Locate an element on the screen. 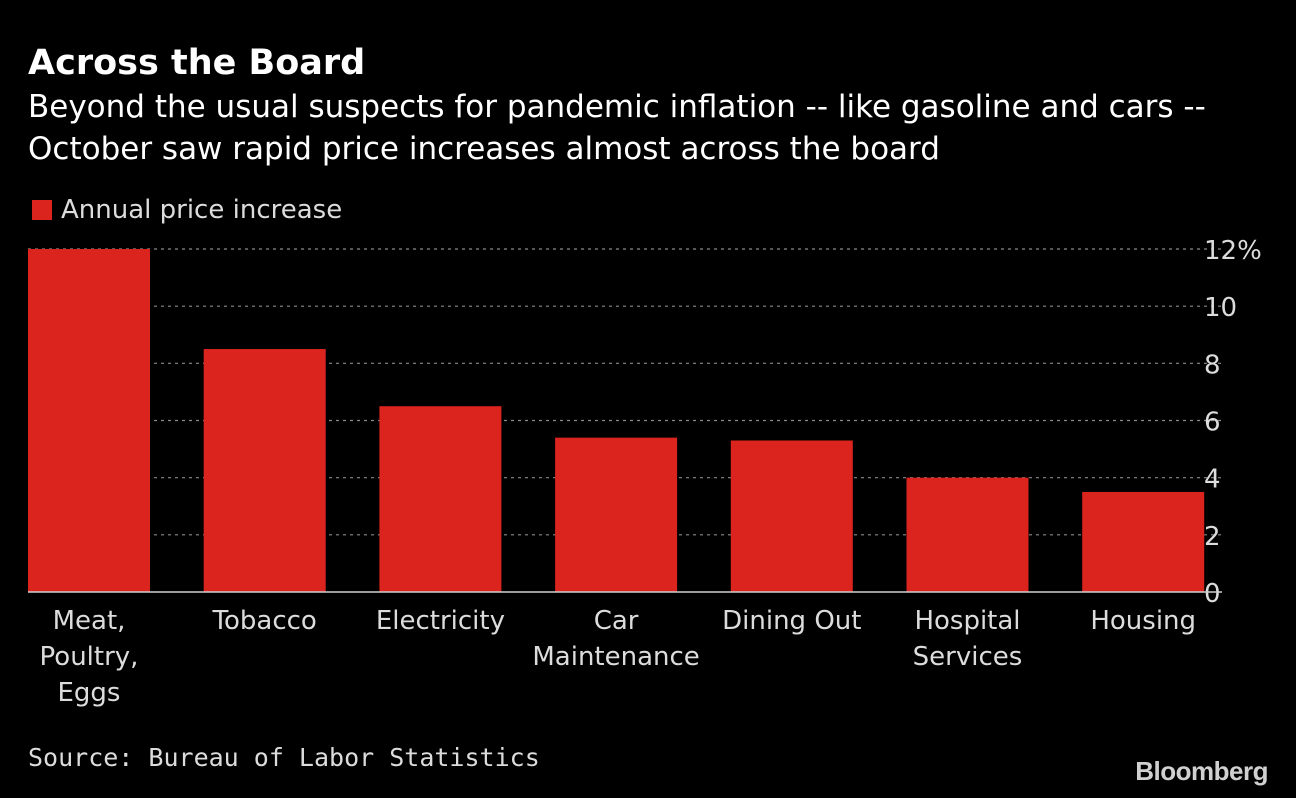 This screenshot has height=798, width=1296. x-tick-label: Tobacco is located at coordinates (264, 621).